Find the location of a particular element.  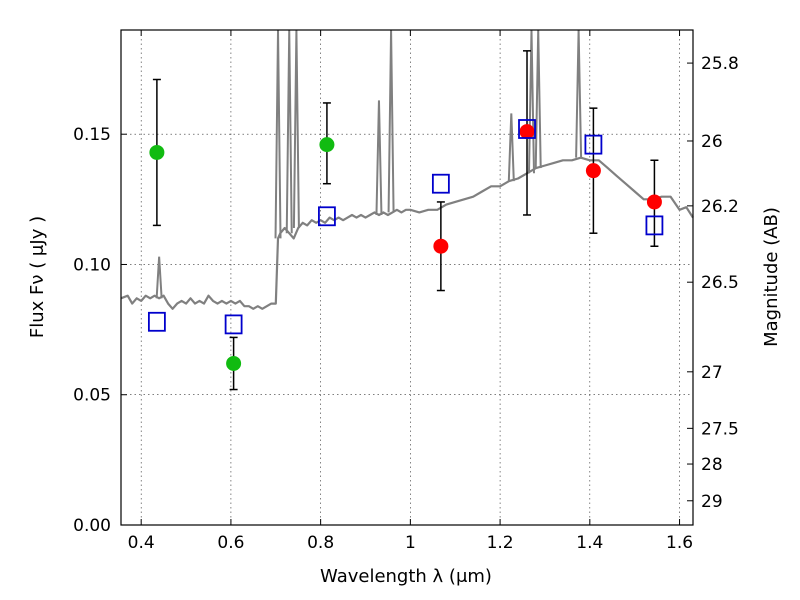

y-tick-label: 0.00 is located at coordinates (92, 526).